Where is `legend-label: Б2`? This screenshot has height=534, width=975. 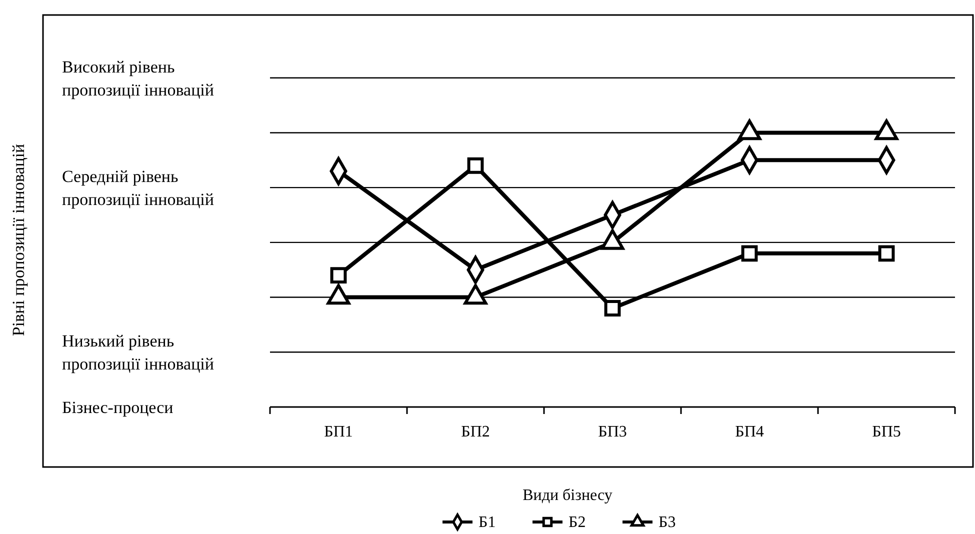 legend-label: Б2 is located at coordinates (577, 522).